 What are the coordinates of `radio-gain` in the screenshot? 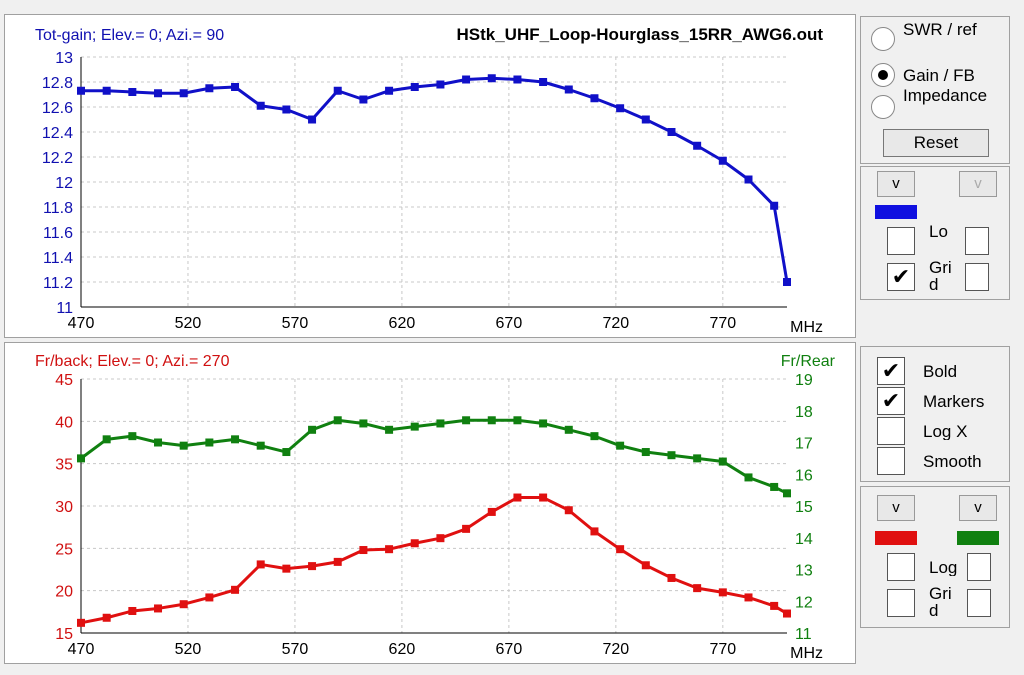 It's located at (883, 75).